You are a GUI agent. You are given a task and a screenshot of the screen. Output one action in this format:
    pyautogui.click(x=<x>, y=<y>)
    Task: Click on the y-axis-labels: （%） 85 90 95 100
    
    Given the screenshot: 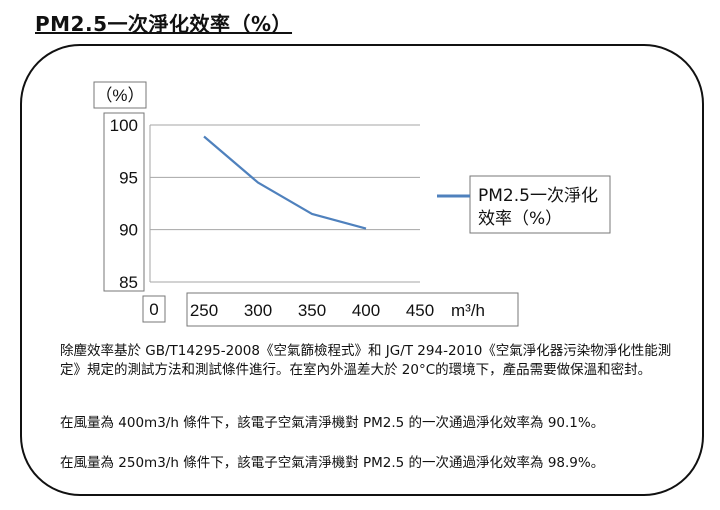 What is the action you would take?
    pyautogui.click(x=120, y=186)
    